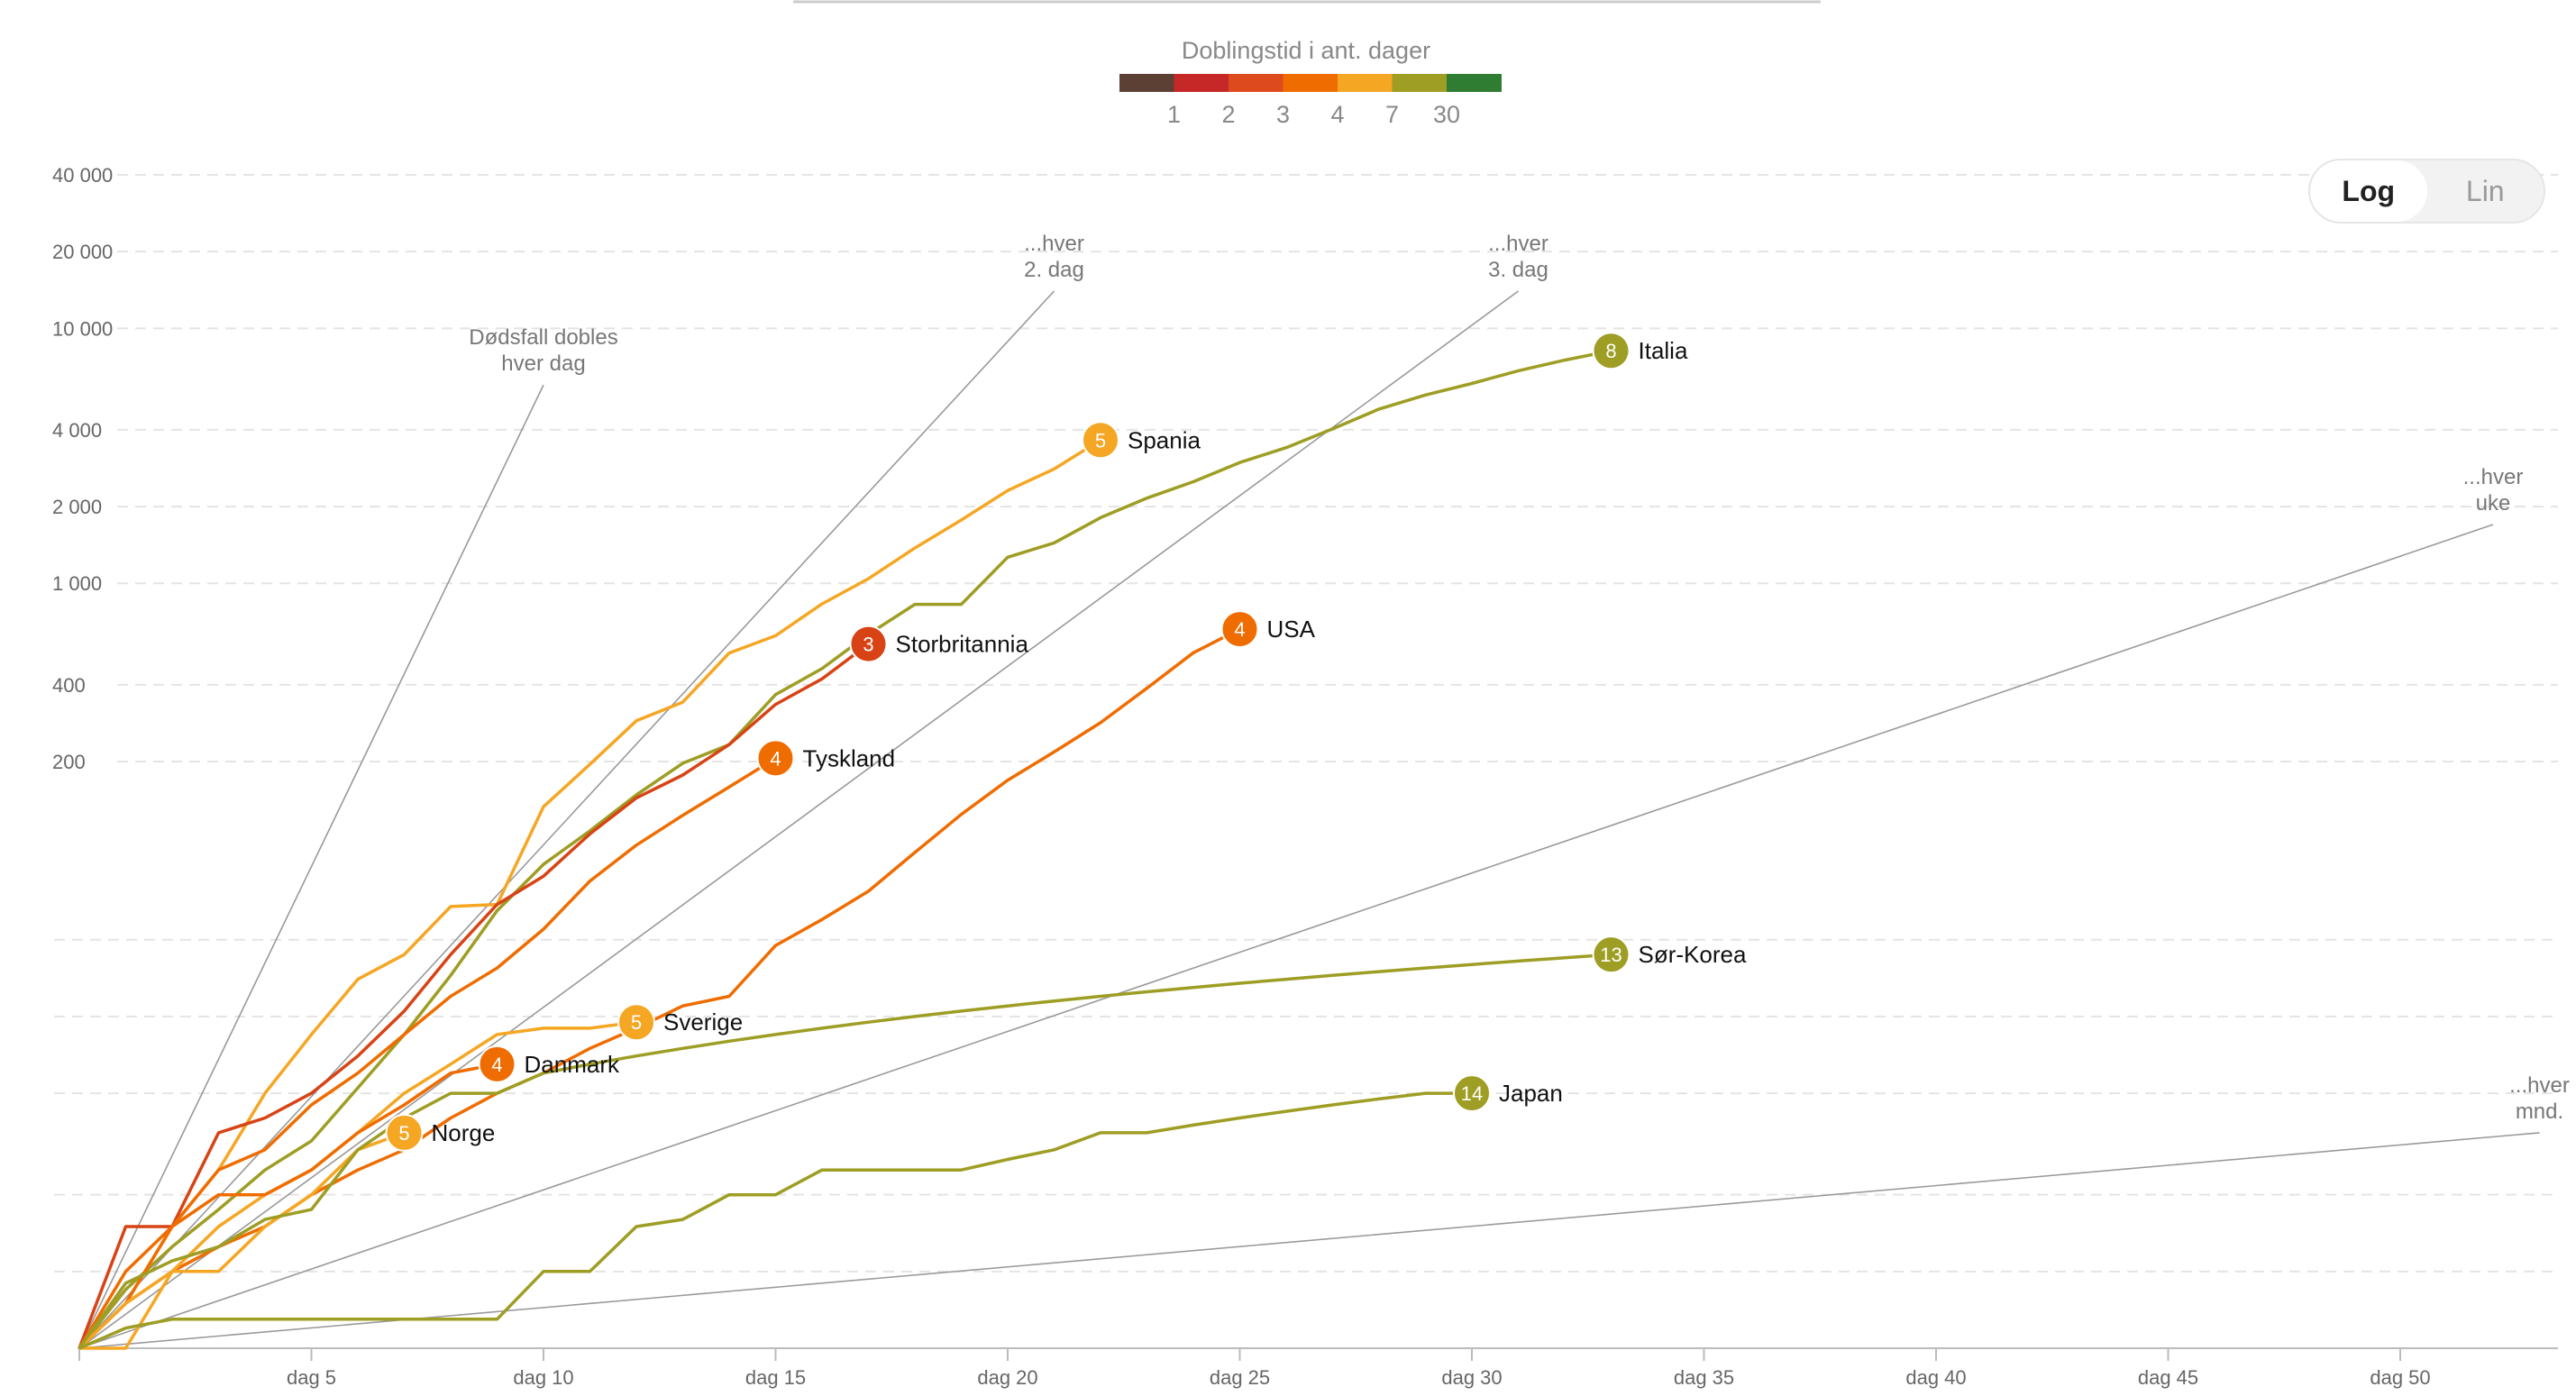  Describe the element at coordinates (1054, 270) in the screenshot. I see `reference-line-label: 2. dag` at that location.